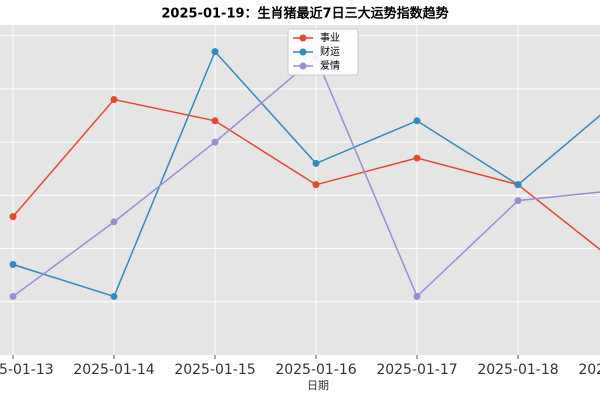  I want to click on x-tick-label: 2025-01-17, so click(416, 370).